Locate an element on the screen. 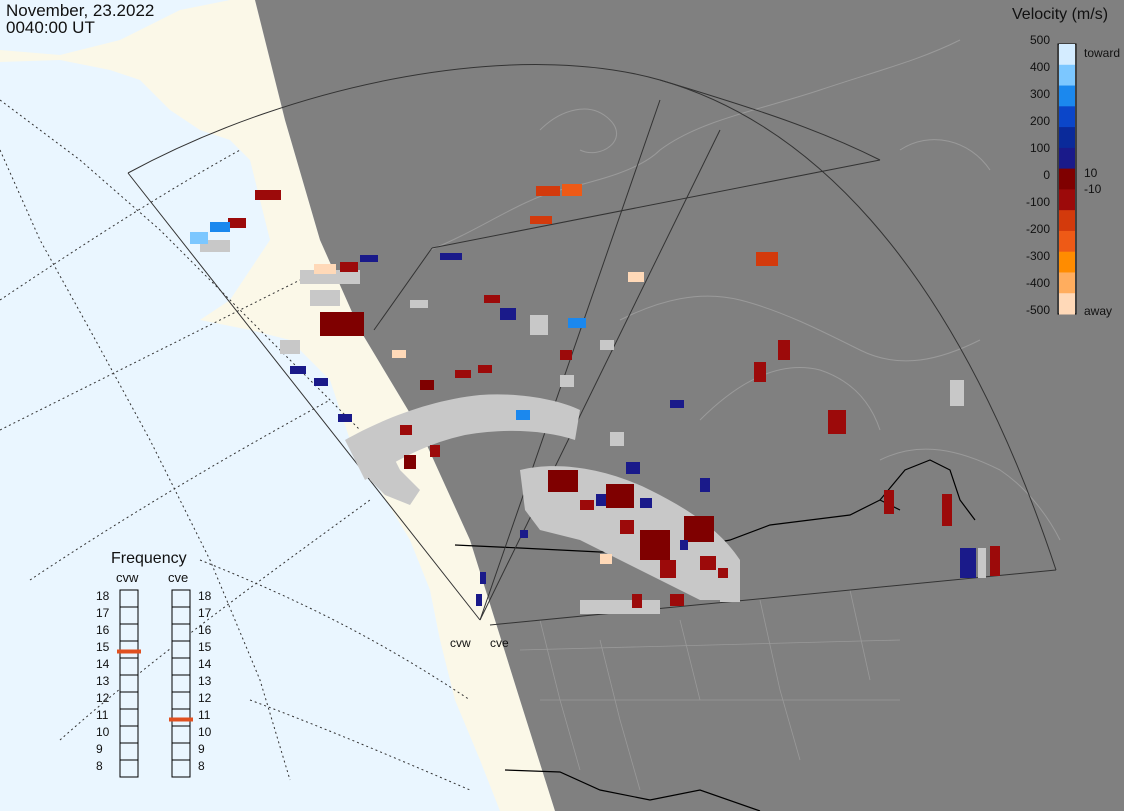  freq-tick-right: 12 is located at coordinates (205, 698).